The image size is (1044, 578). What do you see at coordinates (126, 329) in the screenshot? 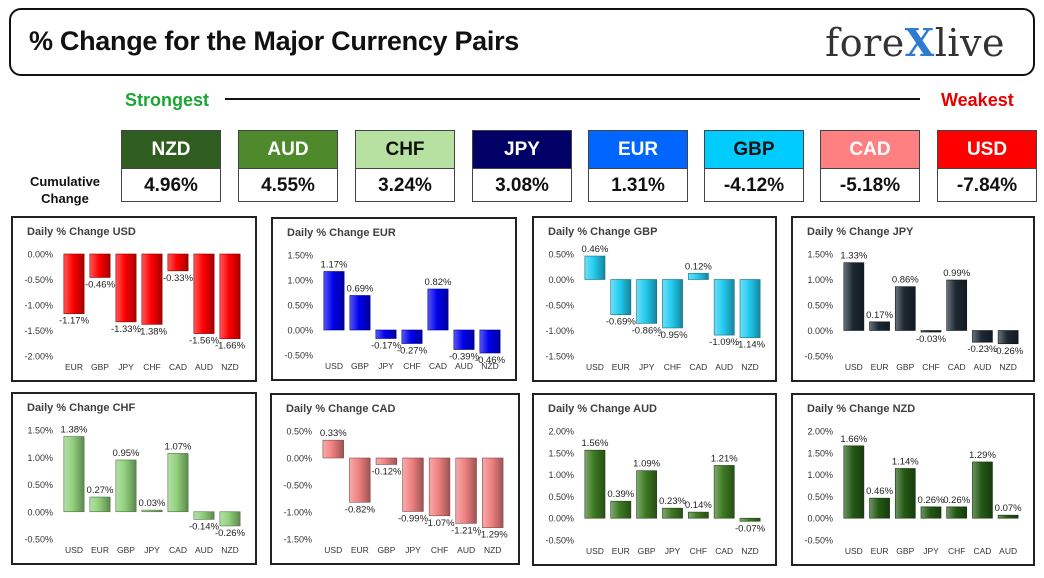
I see `data-label: -1.33%` at bounding box center [126, 329].